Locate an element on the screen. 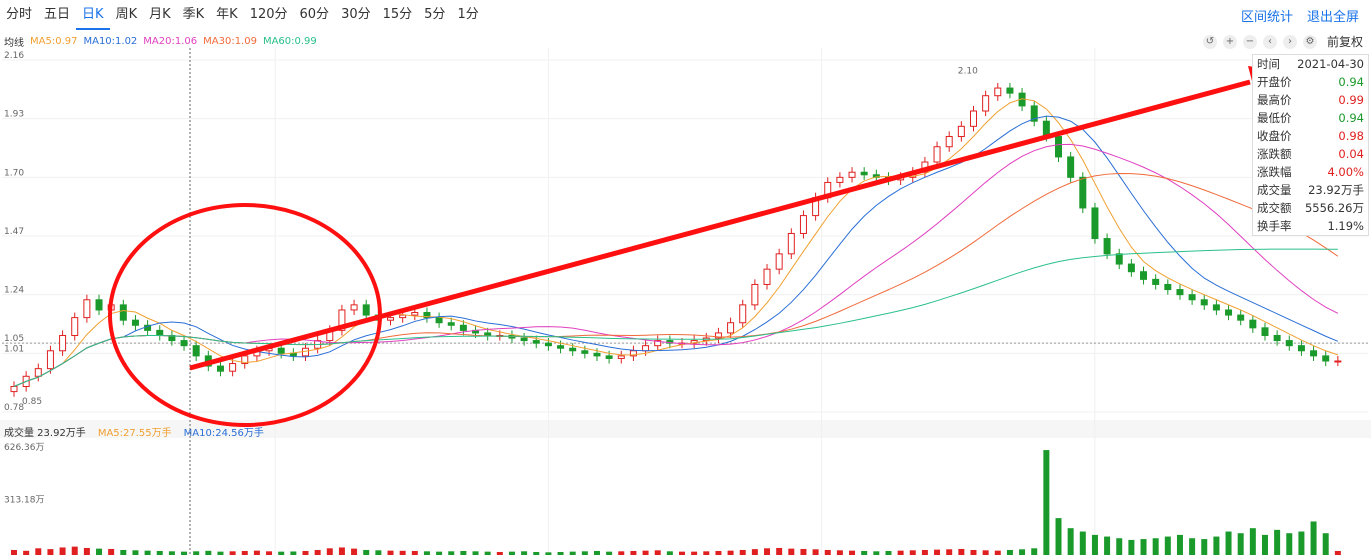 This screenshot has width=1371, height=559. y-tick-label: 0.78 is located at coordinates (14, 408).